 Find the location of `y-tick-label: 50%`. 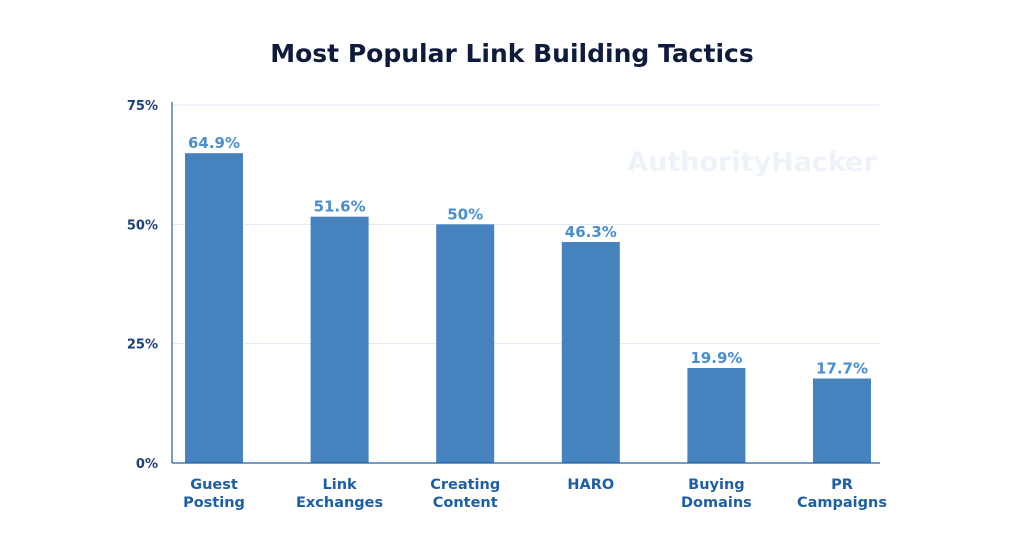

y-tick-label: 50% is located at coordinates (142, 225).